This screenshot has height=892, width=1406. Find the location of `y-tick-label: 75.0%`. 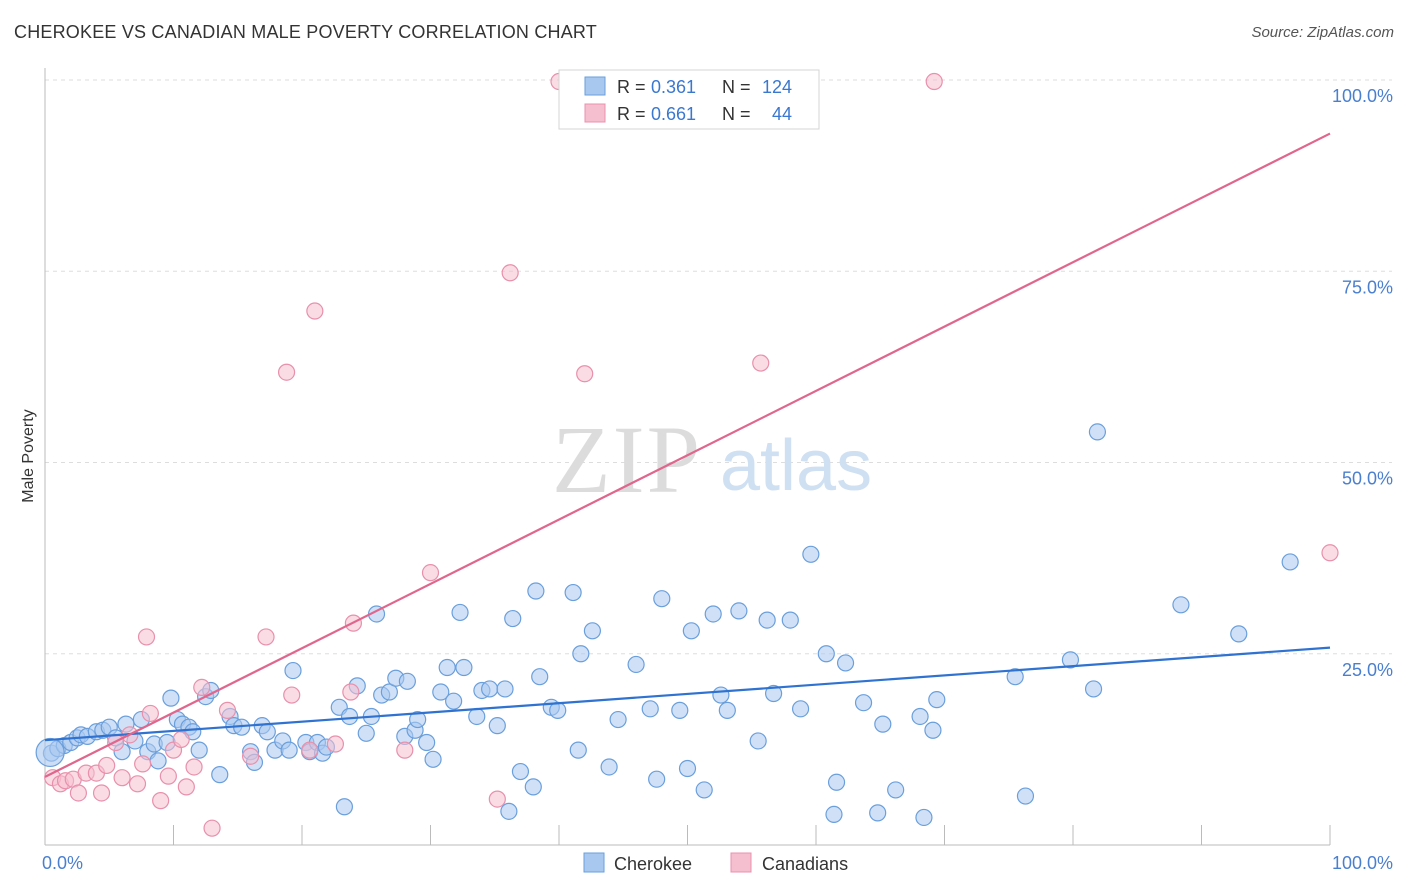

y-tick-label: 75.0% is located at coordinates (1367, 287).